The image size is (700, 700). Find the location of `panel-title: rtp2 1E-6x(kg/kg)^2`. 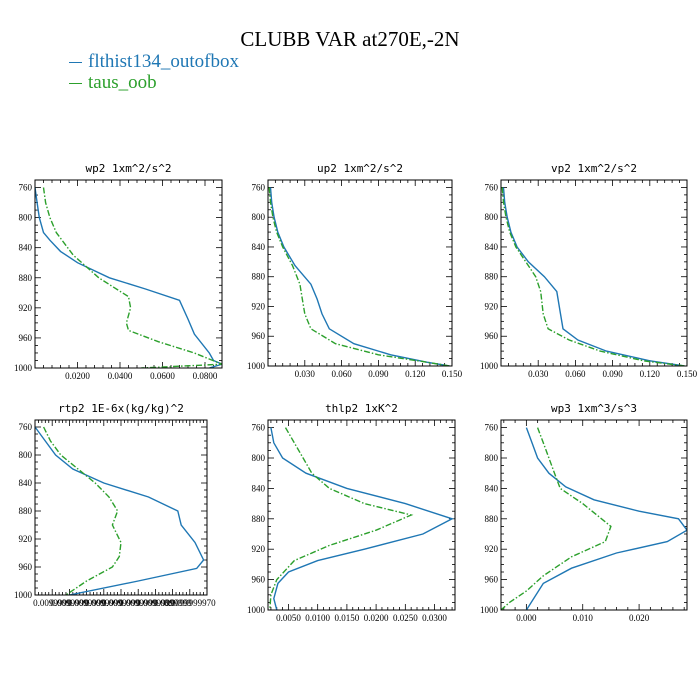

panel-title: rtp2 1E-6x(kg/kg)^2 is located at coordinates (121, 408).